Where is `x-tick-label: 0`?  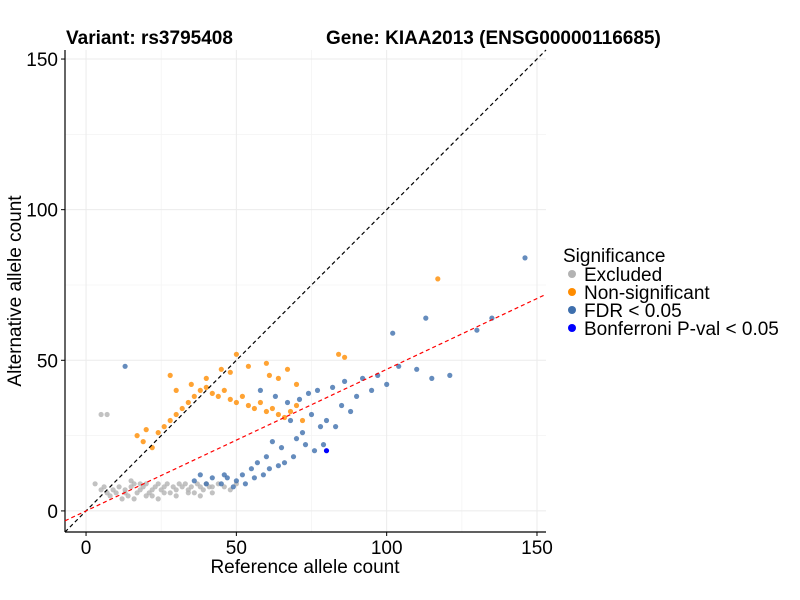 x-tick-label: 0 is located at coordinates (86, 548).